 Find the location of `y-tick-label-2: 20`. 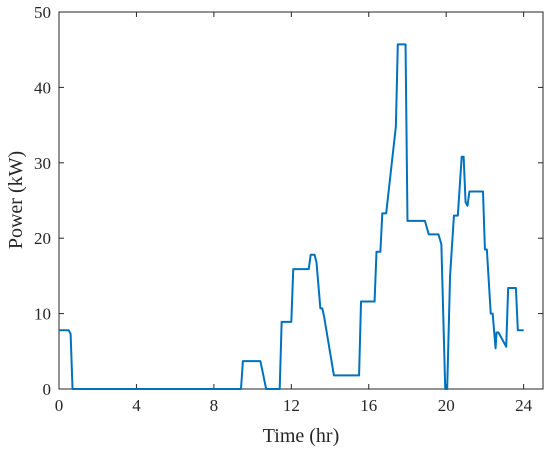

y-tick-label-2: 20 is located at coordinates (42, 238).